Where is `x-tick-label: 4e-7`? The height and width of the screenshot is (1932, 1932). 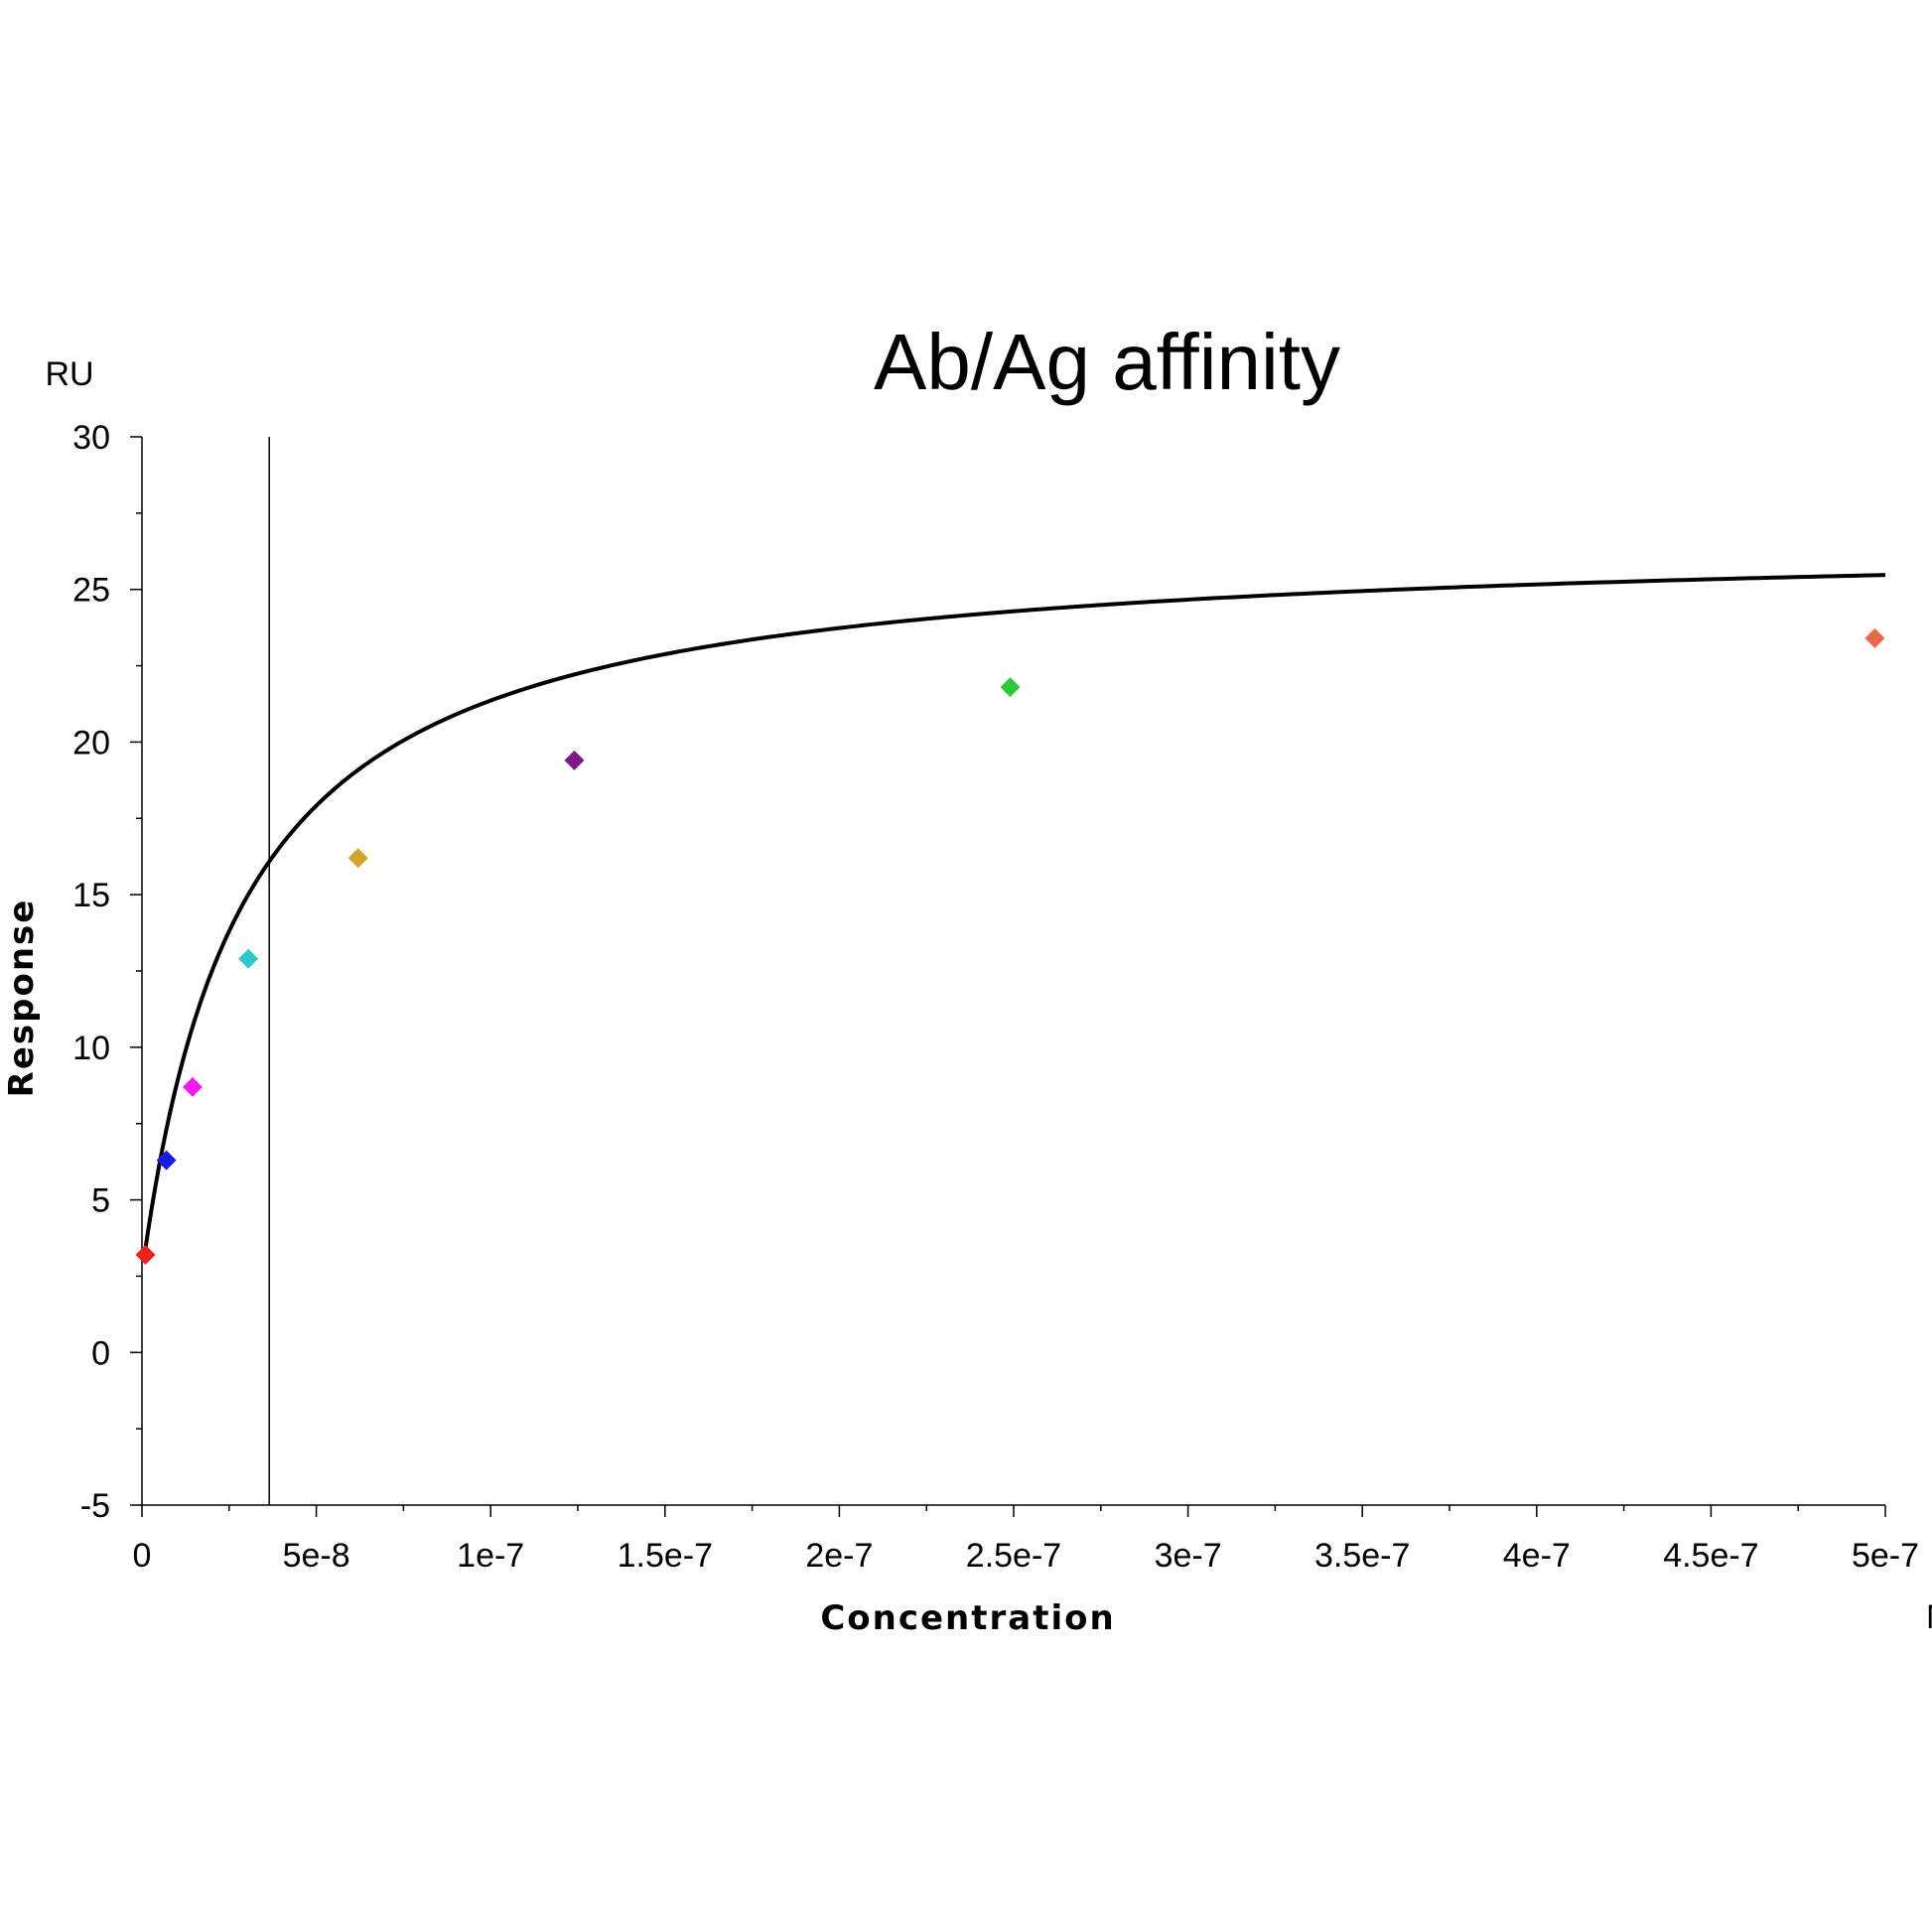 x-tick-label: 4e-7 is located at coordinates (1537, 1556).